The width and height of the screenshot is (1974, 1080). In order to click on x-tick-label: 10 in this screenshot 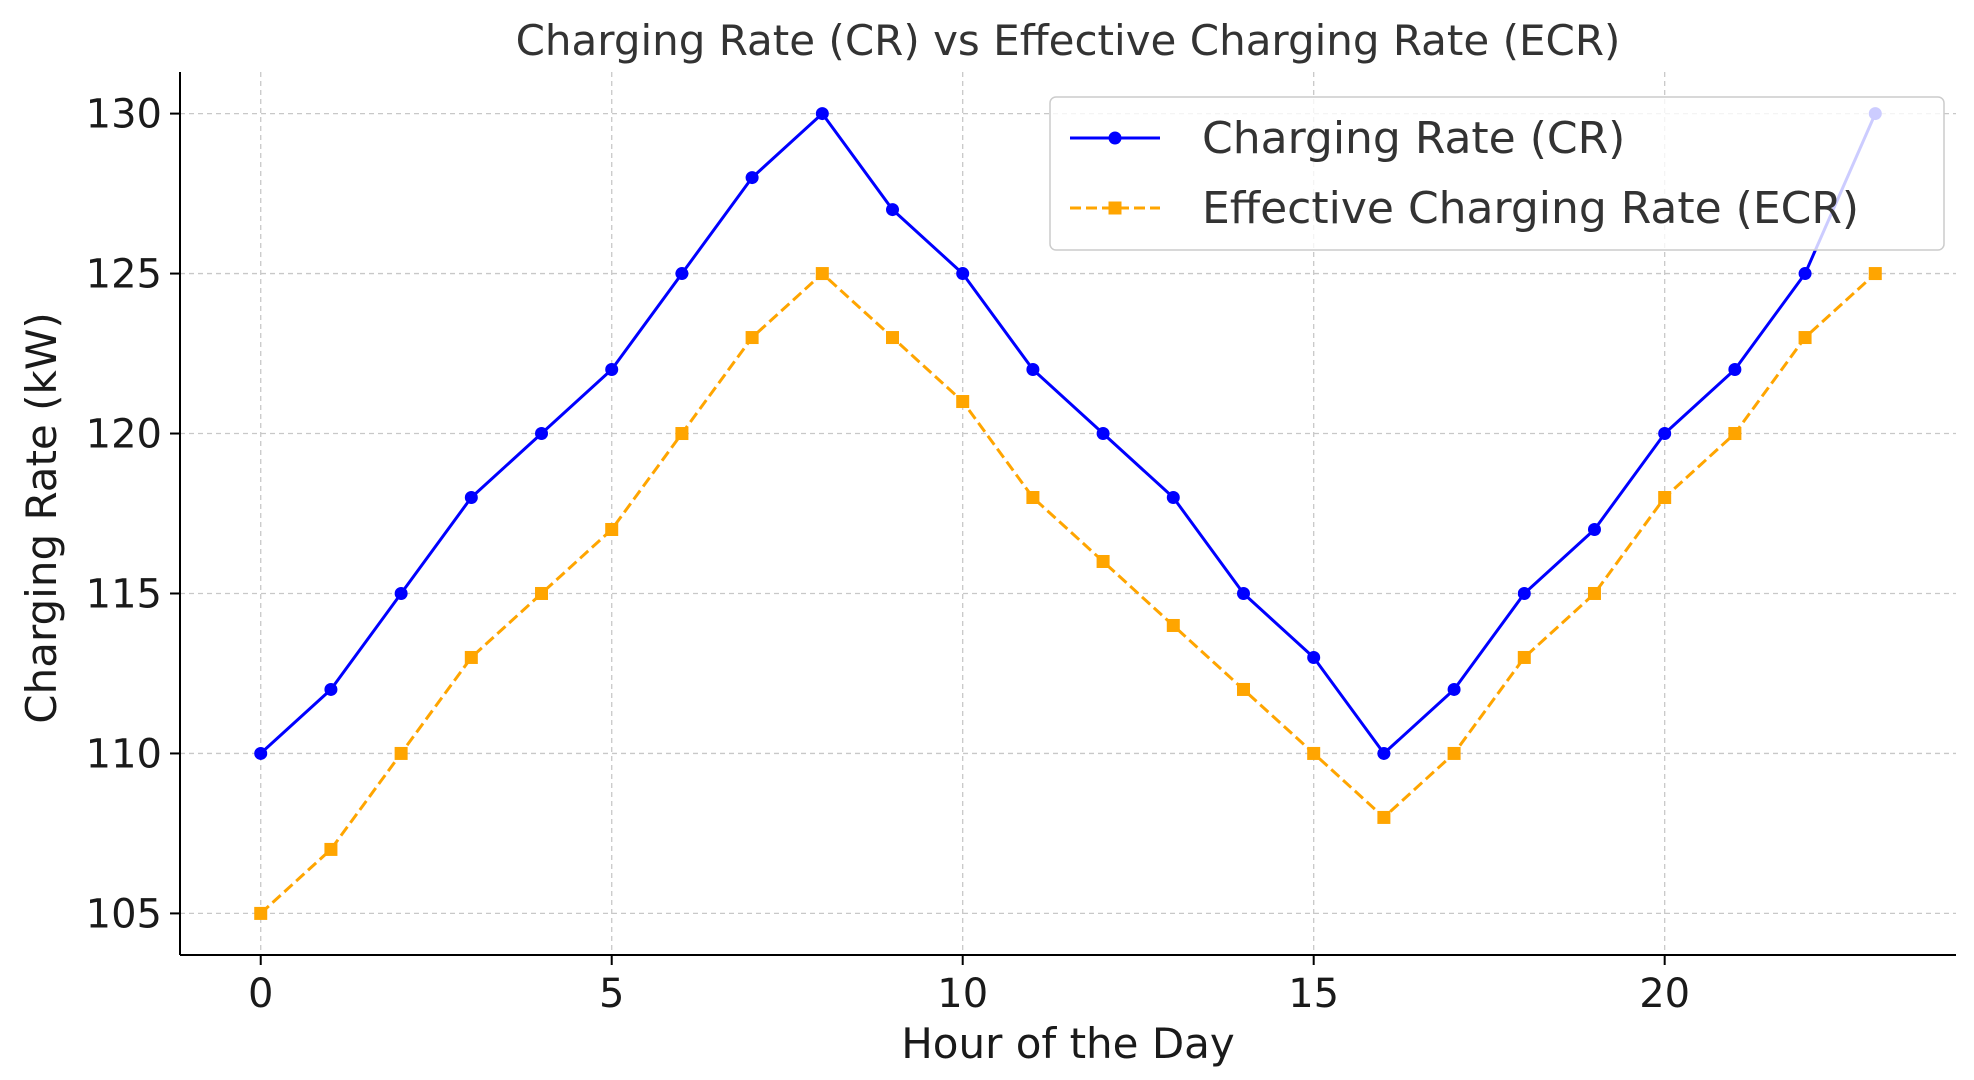, I will do `click(962, 994)`.